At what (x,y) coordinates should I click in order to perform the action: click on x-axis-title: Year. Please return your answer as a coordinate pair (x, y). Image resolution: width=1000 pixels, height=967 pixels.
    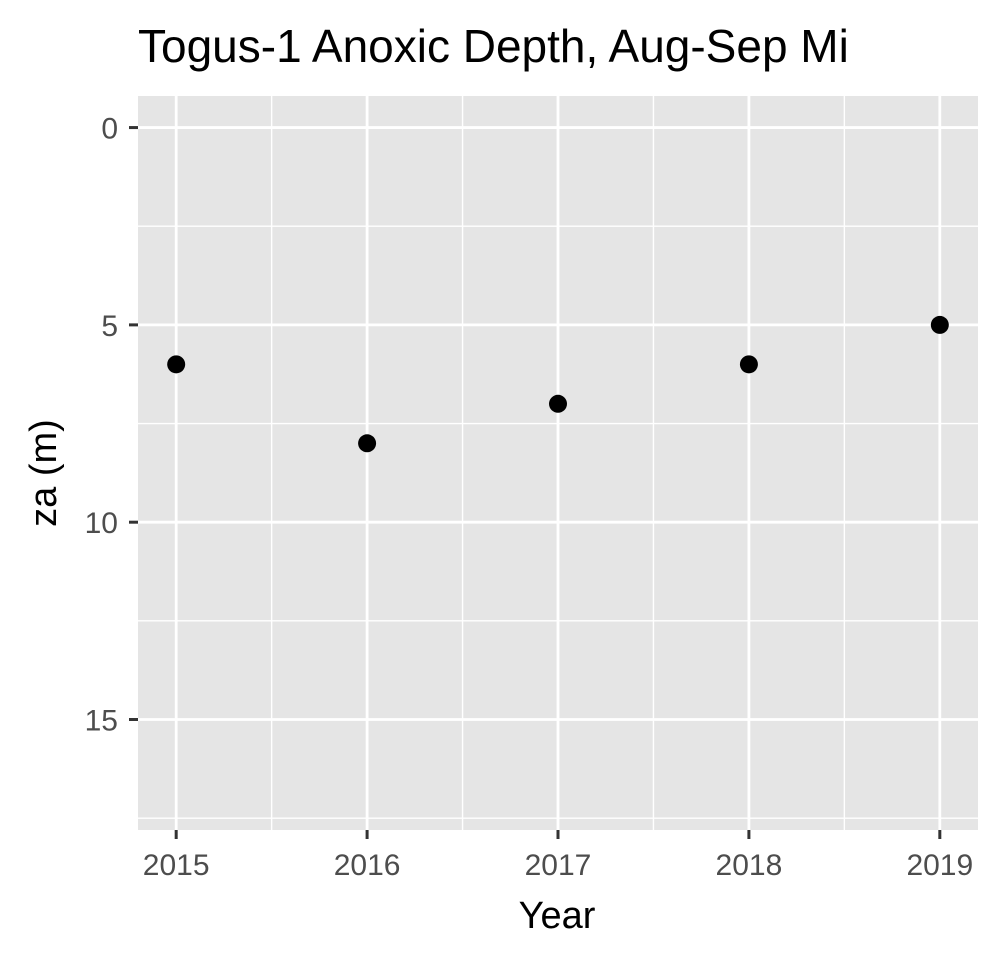
    Looking at the image, I should click on (557, 916).